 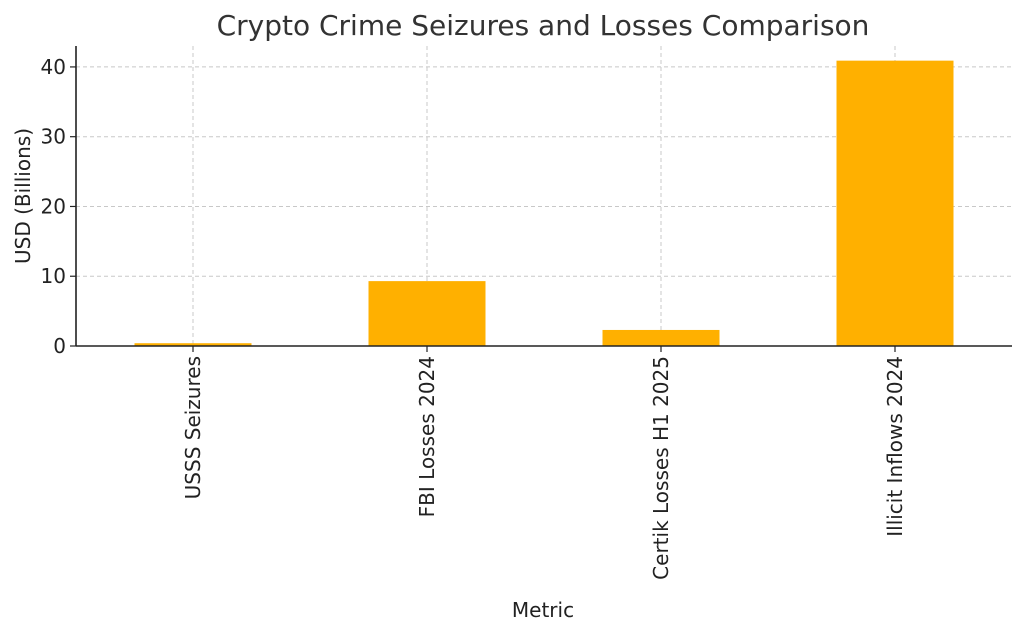 I want to click on x-axis-label: Metric, so click(x=543, y=610).